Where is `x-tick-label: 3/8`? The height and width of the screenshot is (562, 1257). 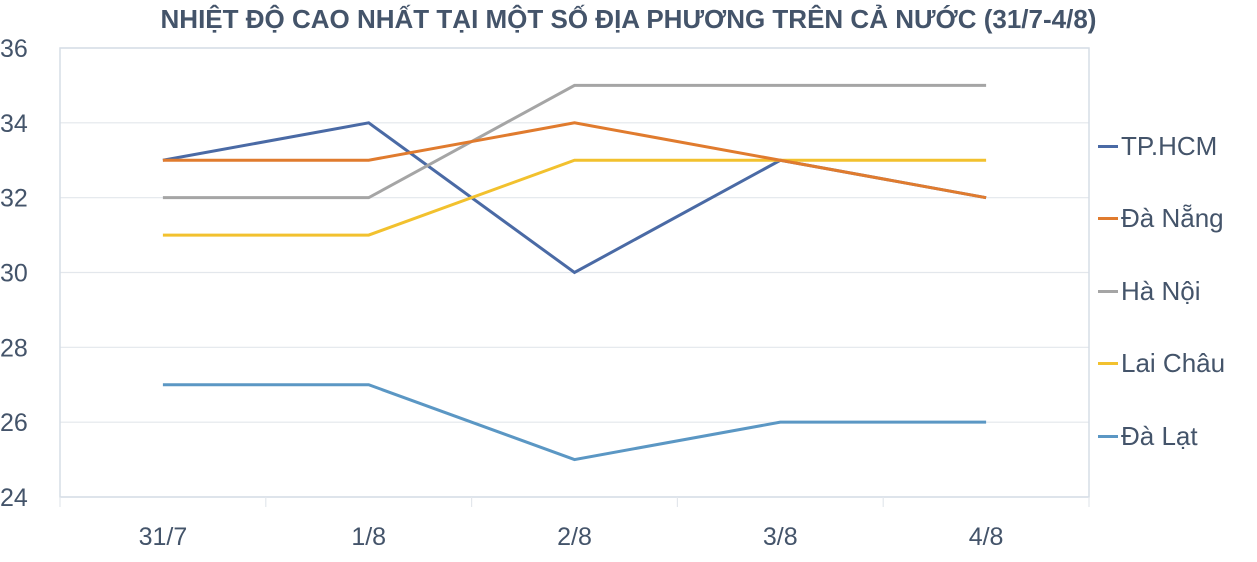 x-tick-label: 3/8 is located at coordinates (780, 537).